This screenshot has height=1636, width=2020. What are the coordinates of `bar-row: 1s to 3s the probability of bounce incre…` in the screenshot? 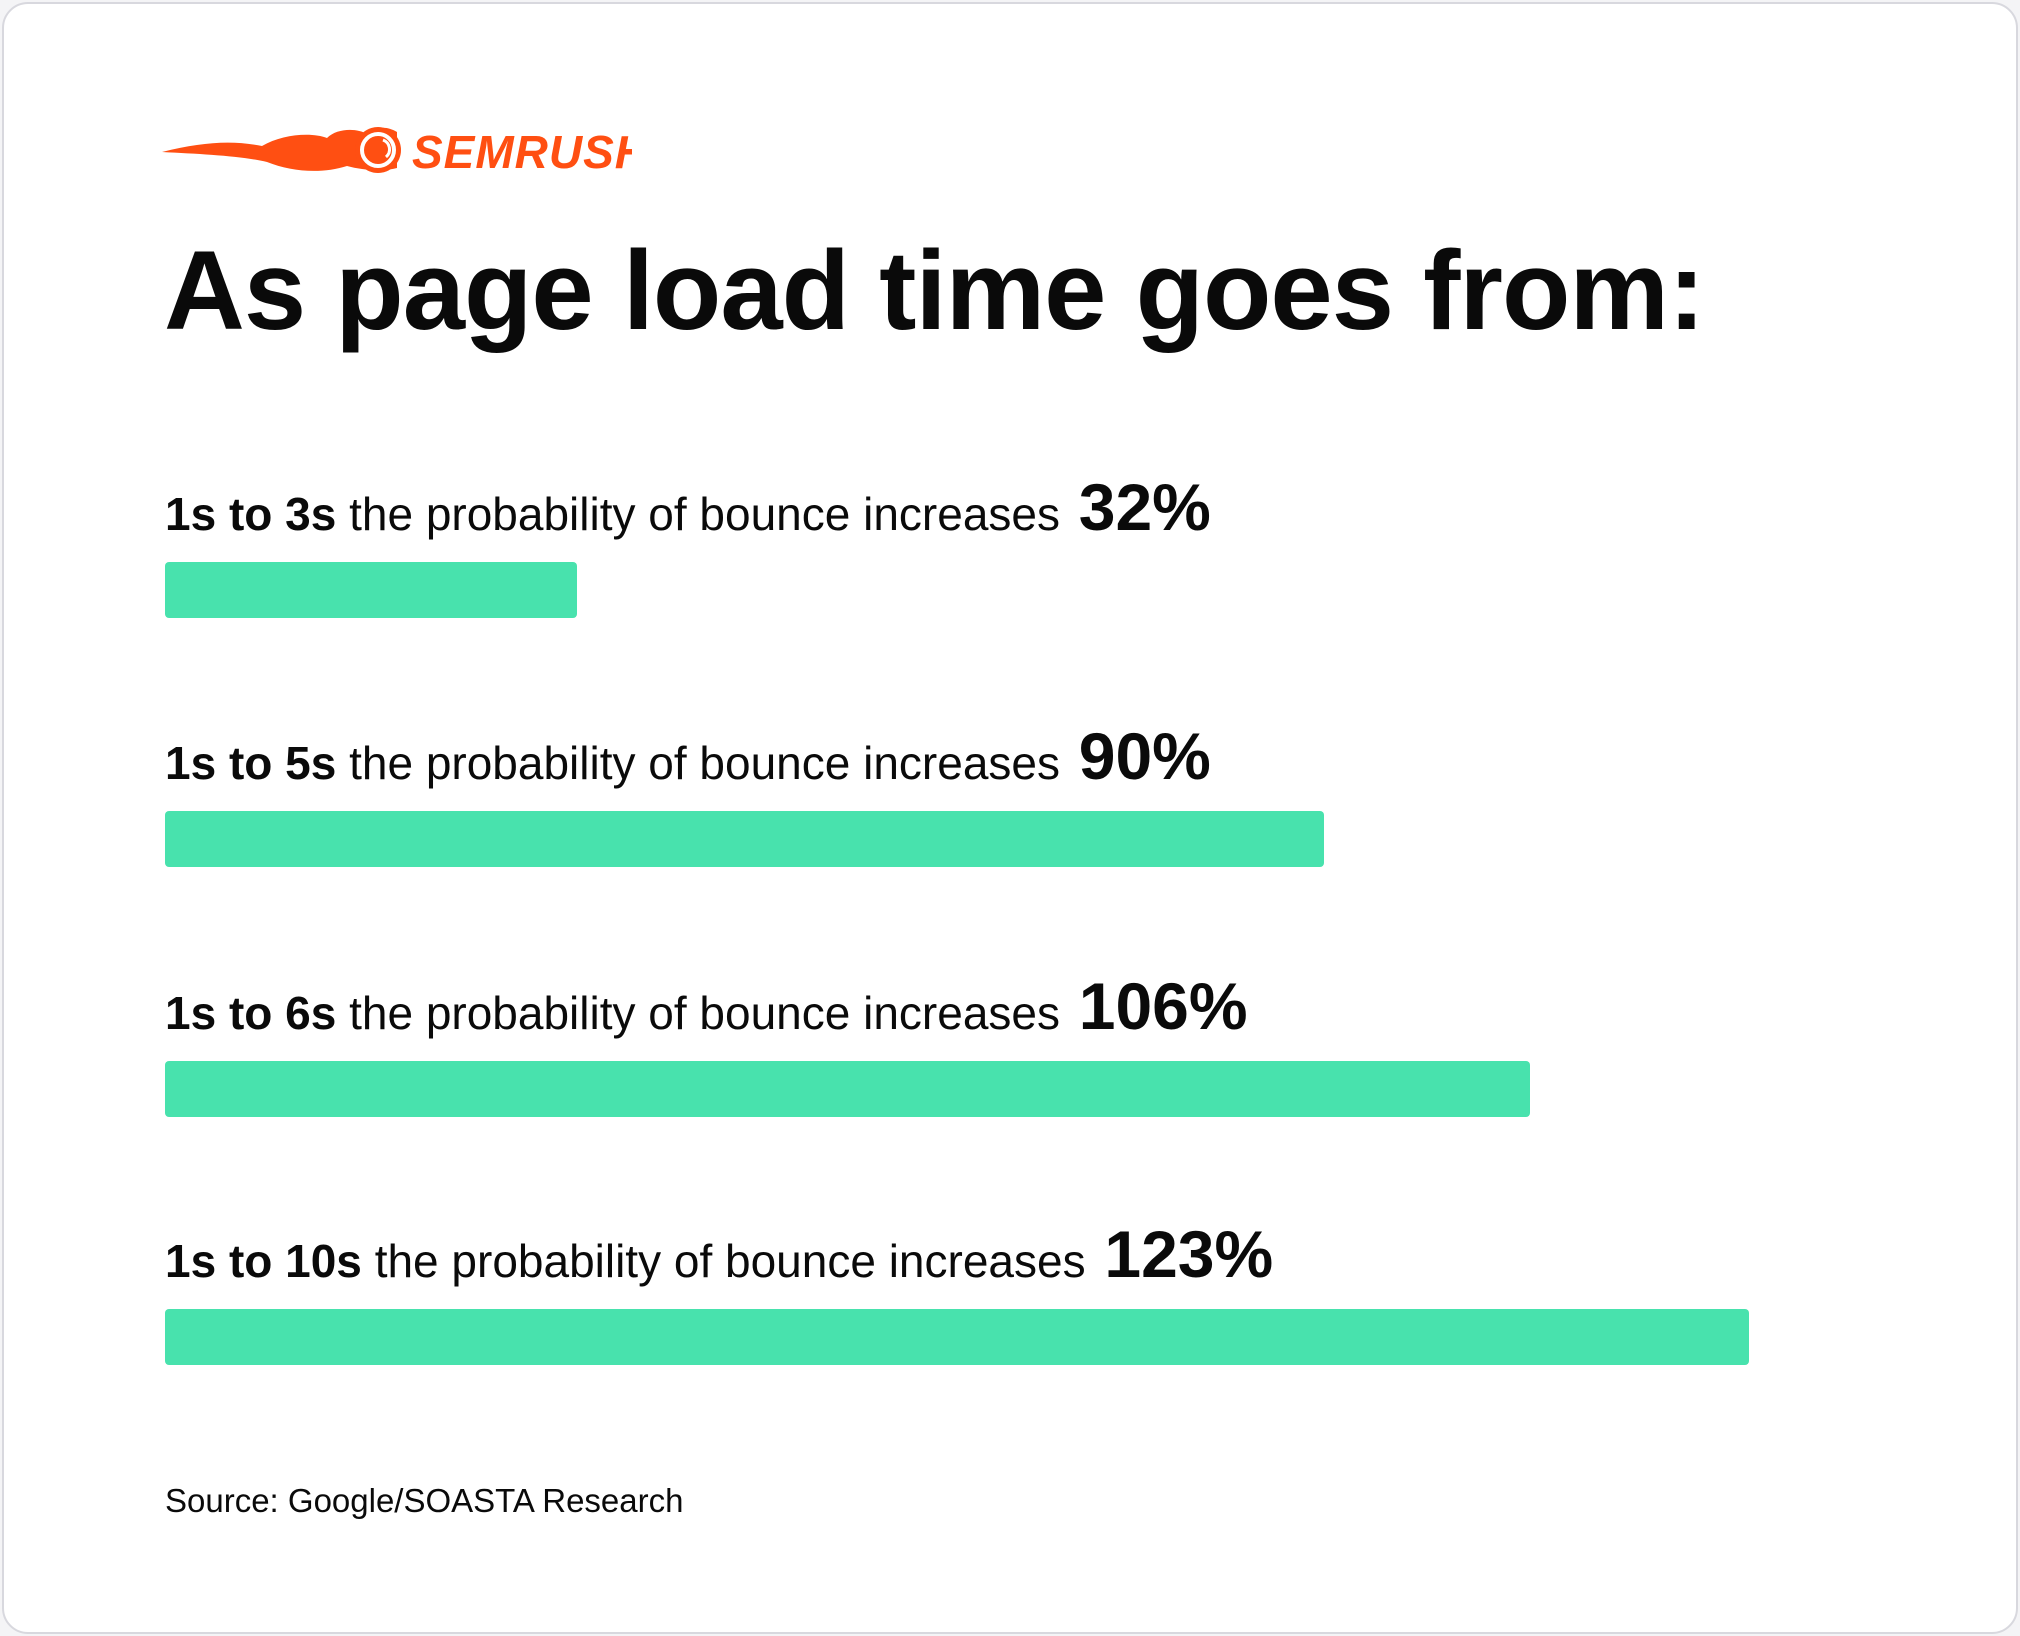 It's located at (688, 545).